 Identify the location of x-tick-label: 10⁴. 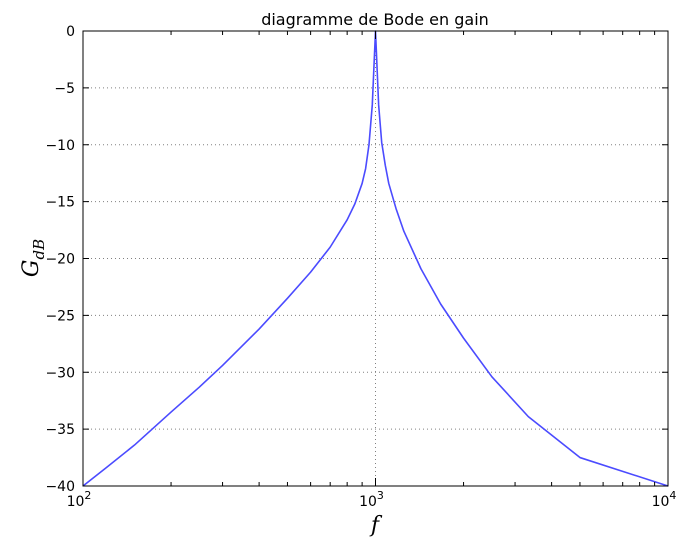
(664, 499).